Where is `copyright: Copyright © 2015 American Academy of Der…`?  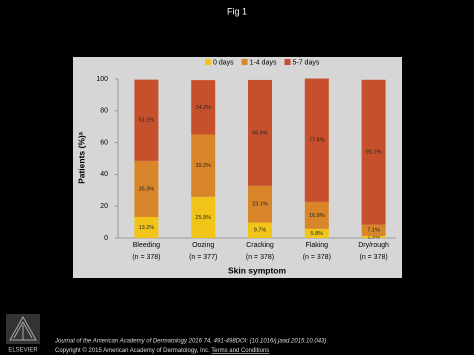
copyright: Copyright © 2015 American Academy of Der… is located at coordinates (162, 350).